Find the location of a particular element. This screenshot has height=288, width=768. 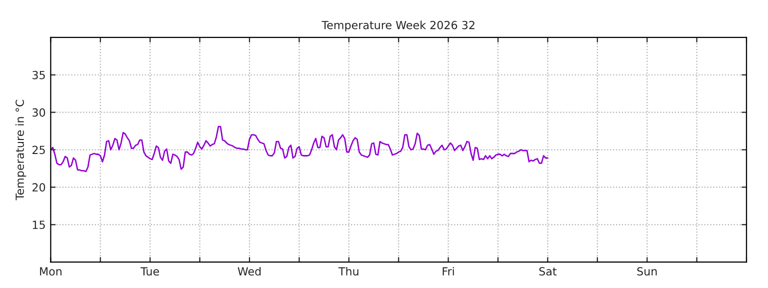

y-tick-label: 15 is located at coordinates (38, 225).